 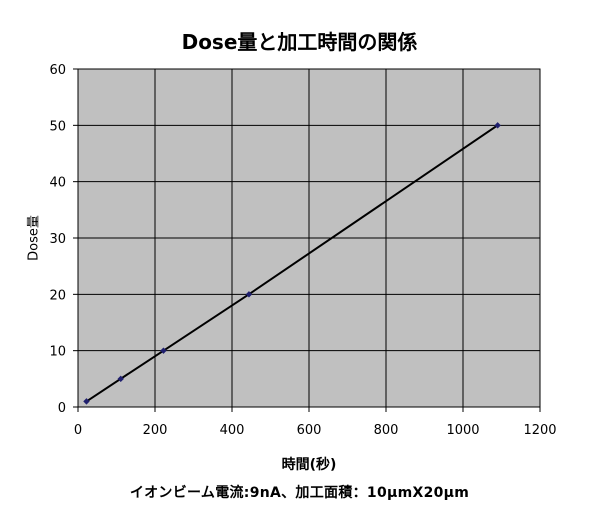 What do you see at coordinates (78, 430) in the screenshot?
I see `x-tick-label: 0` at bounding box center [78, 430].